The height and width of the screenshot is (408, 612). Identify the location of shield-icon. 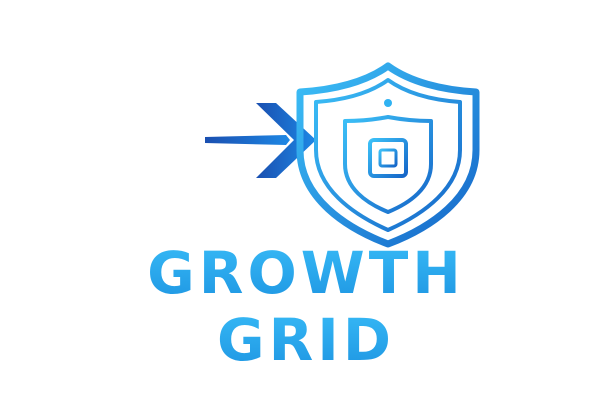
(388, 155).